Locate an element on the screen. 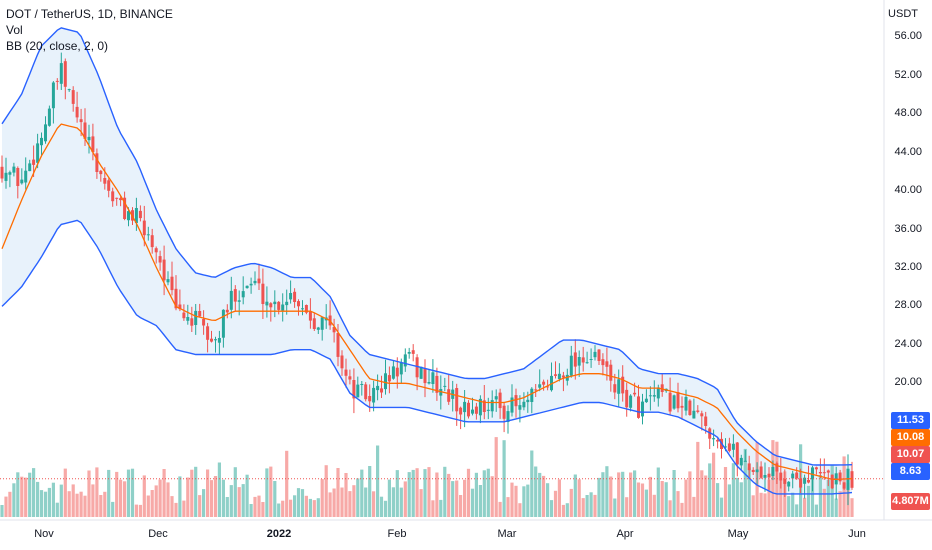 The height and width of the screenshot is (550, 932). bollinger-indicator-label: BB (20, close, 2, 0) is located at coordinates (57, 46).